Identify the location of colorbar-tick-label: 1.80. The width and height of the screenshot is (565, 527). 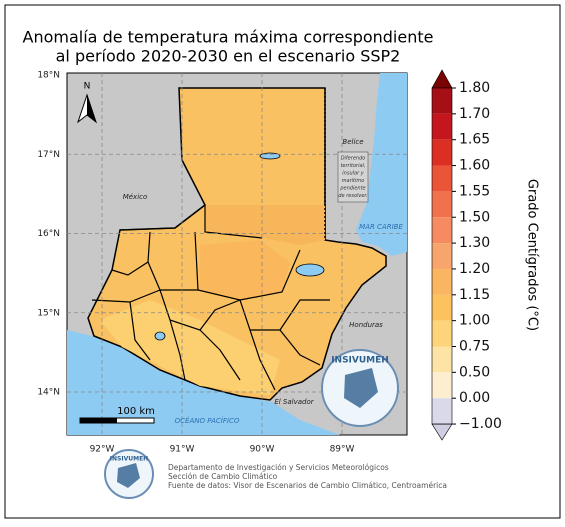
(474, 88).